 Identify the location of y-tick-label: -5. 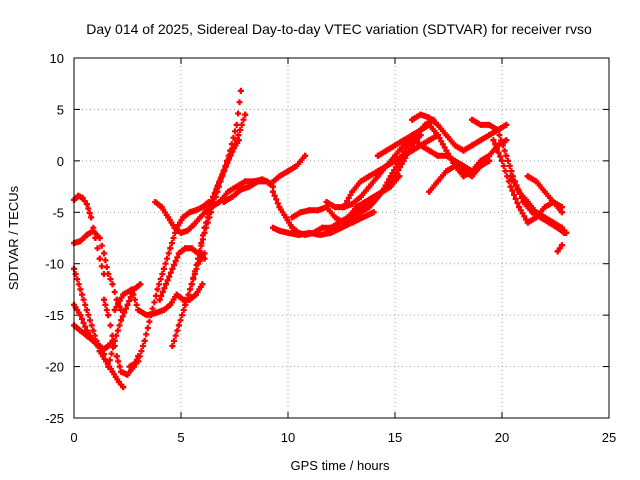
(58, 212).